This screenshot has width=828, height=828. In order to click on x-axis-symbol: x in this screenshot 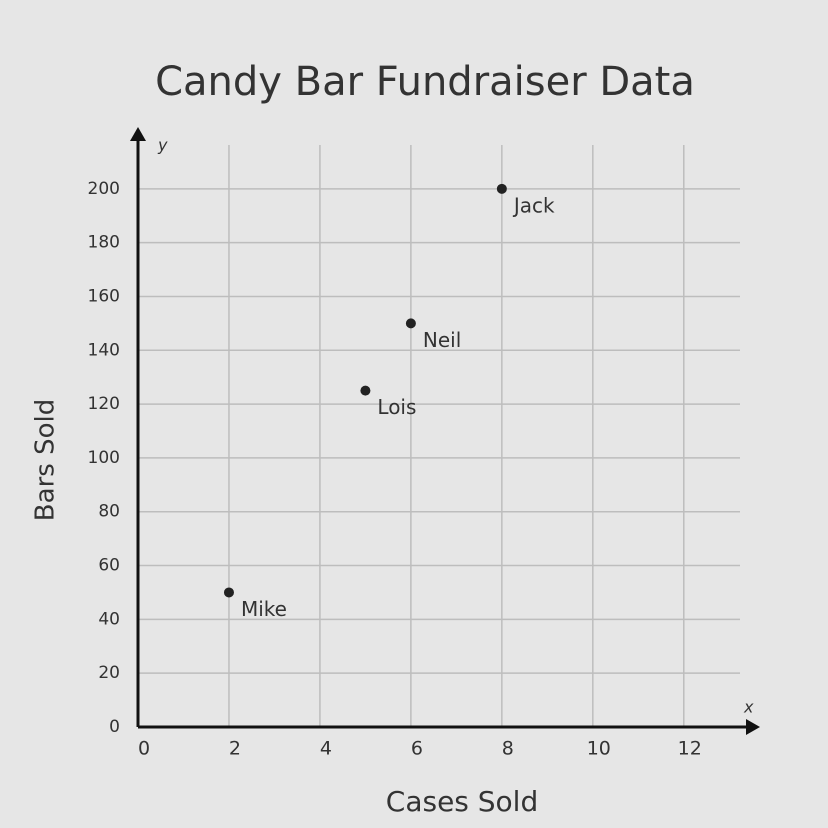, I will do `click(748, 707)`.